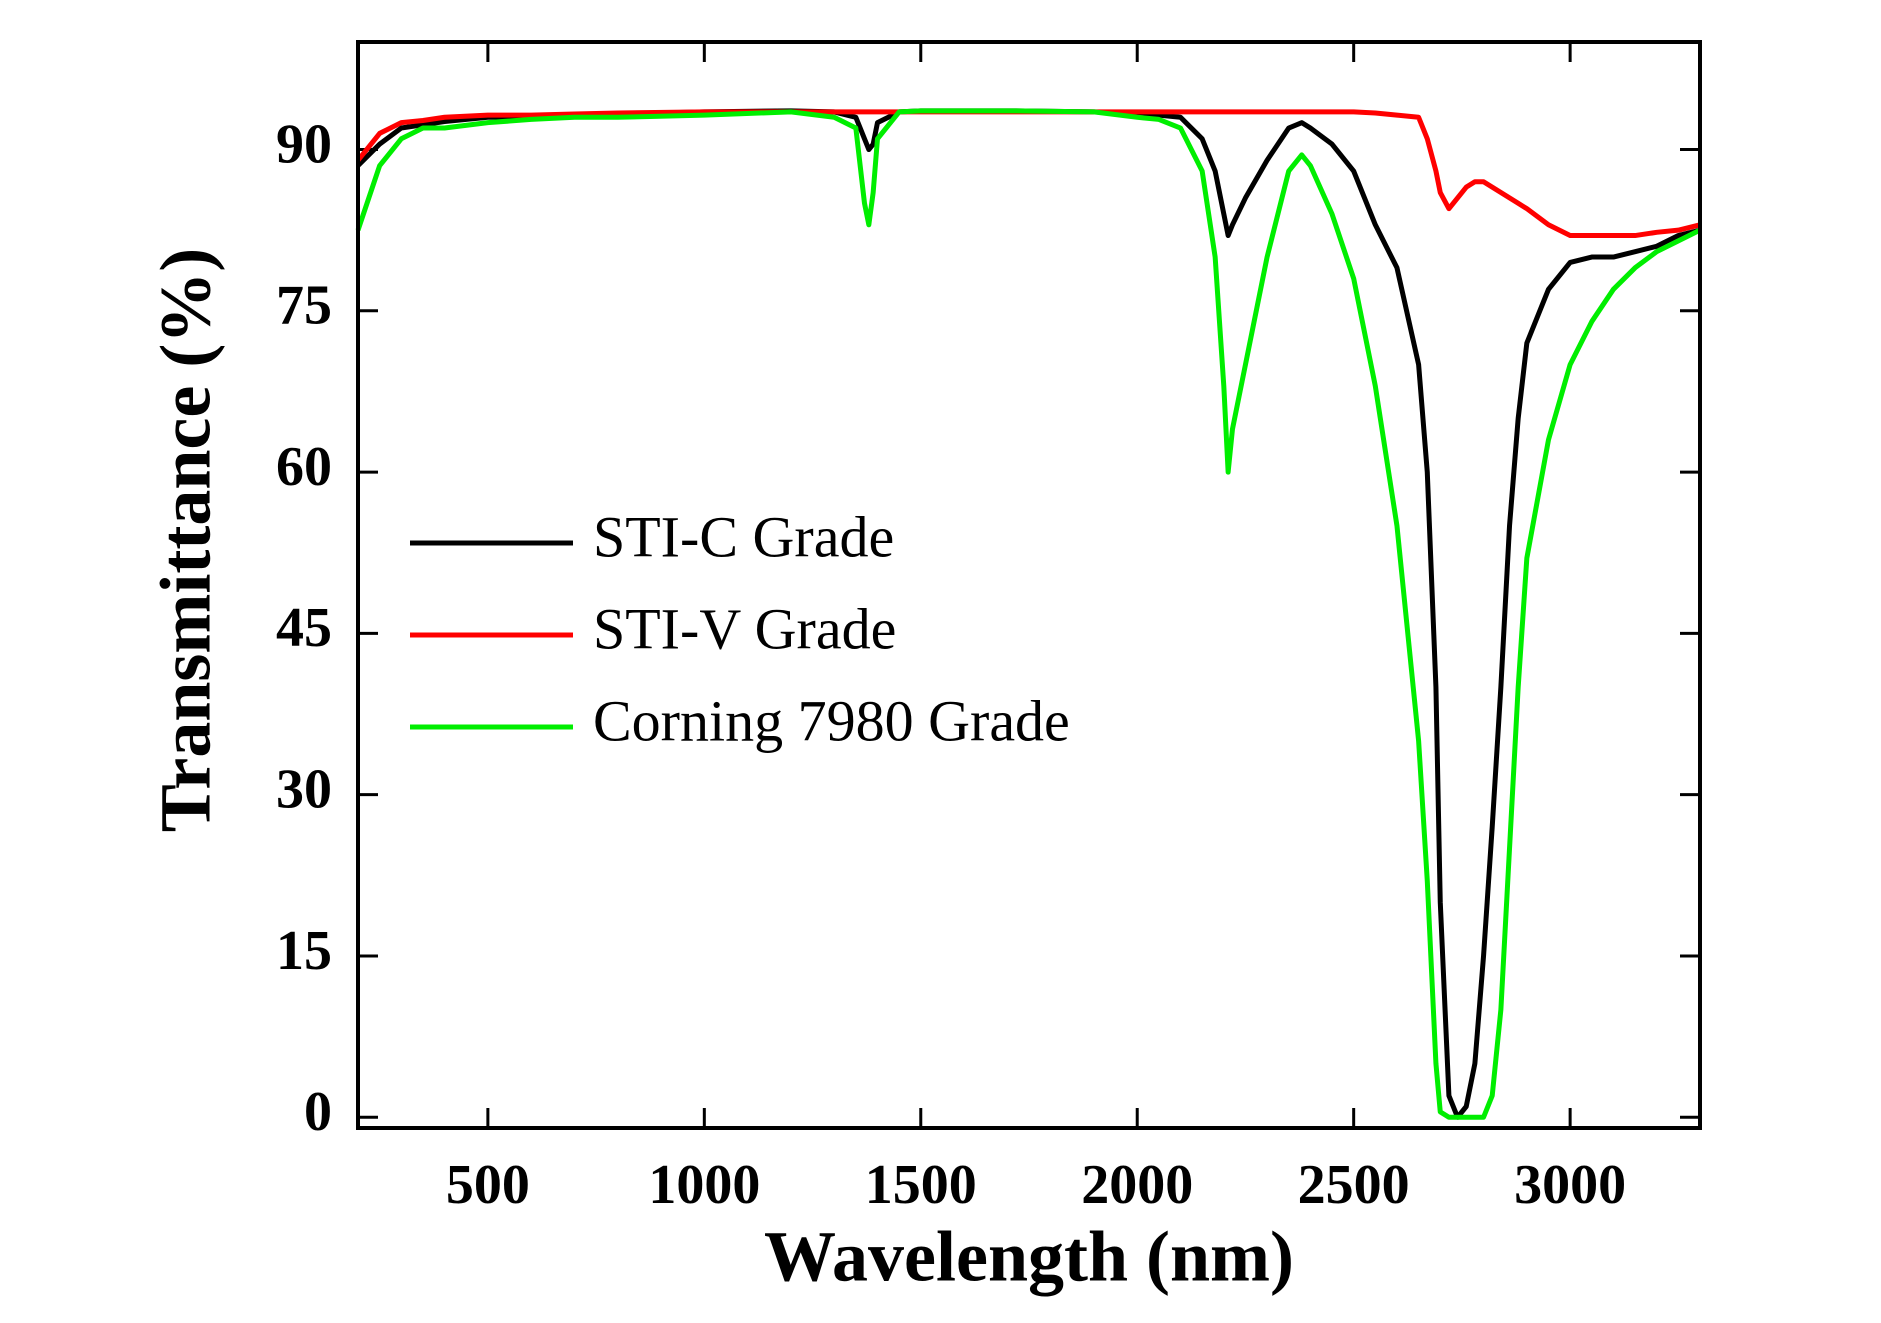  What do you see at coordinates (1029, 1257) in the screenshot?
I see `x-axis-title: Wavelength (nm)` at bounding box center [1029, 1257].